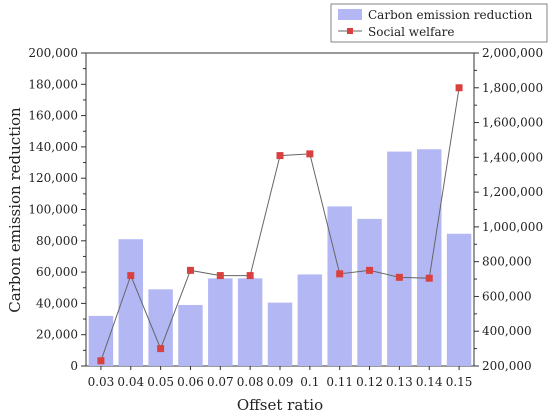 This screenshot has height=416, width=550. What do you see at coordinates (220, 382) in the screenshot?
I see `x-tick-label-0.07: 0.07` at bounding box center [220, 382].